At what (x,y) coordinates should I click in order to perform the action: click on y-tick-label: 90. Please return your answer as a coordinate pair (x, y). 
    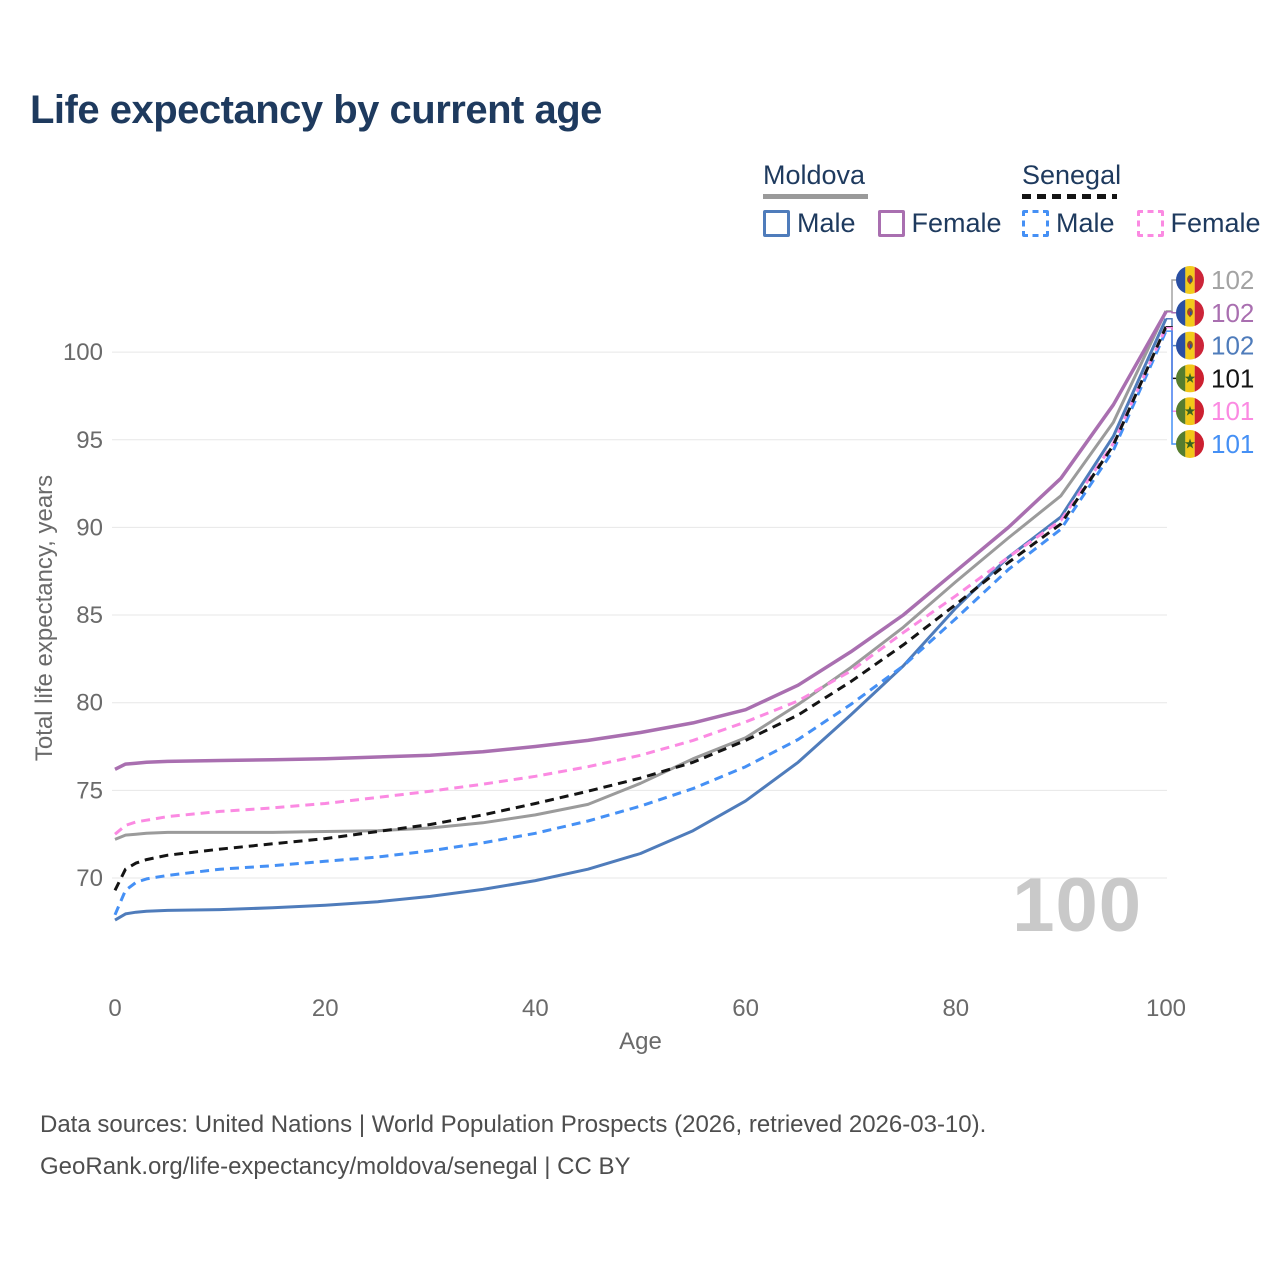
    Looking at the image, I should click on (89, 527).